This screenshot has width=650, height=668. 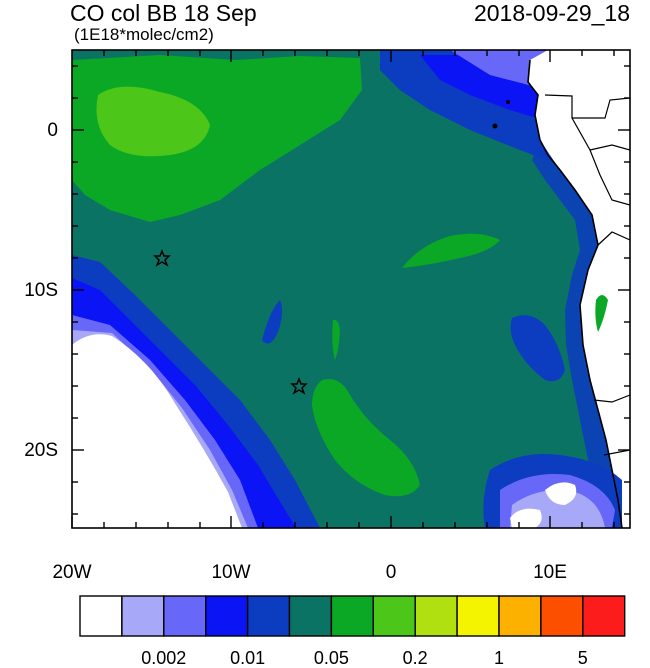 What do you see at coordinates (157, 431) in the screenshot?
I see `sw-white` at bounding box center [157, 431].